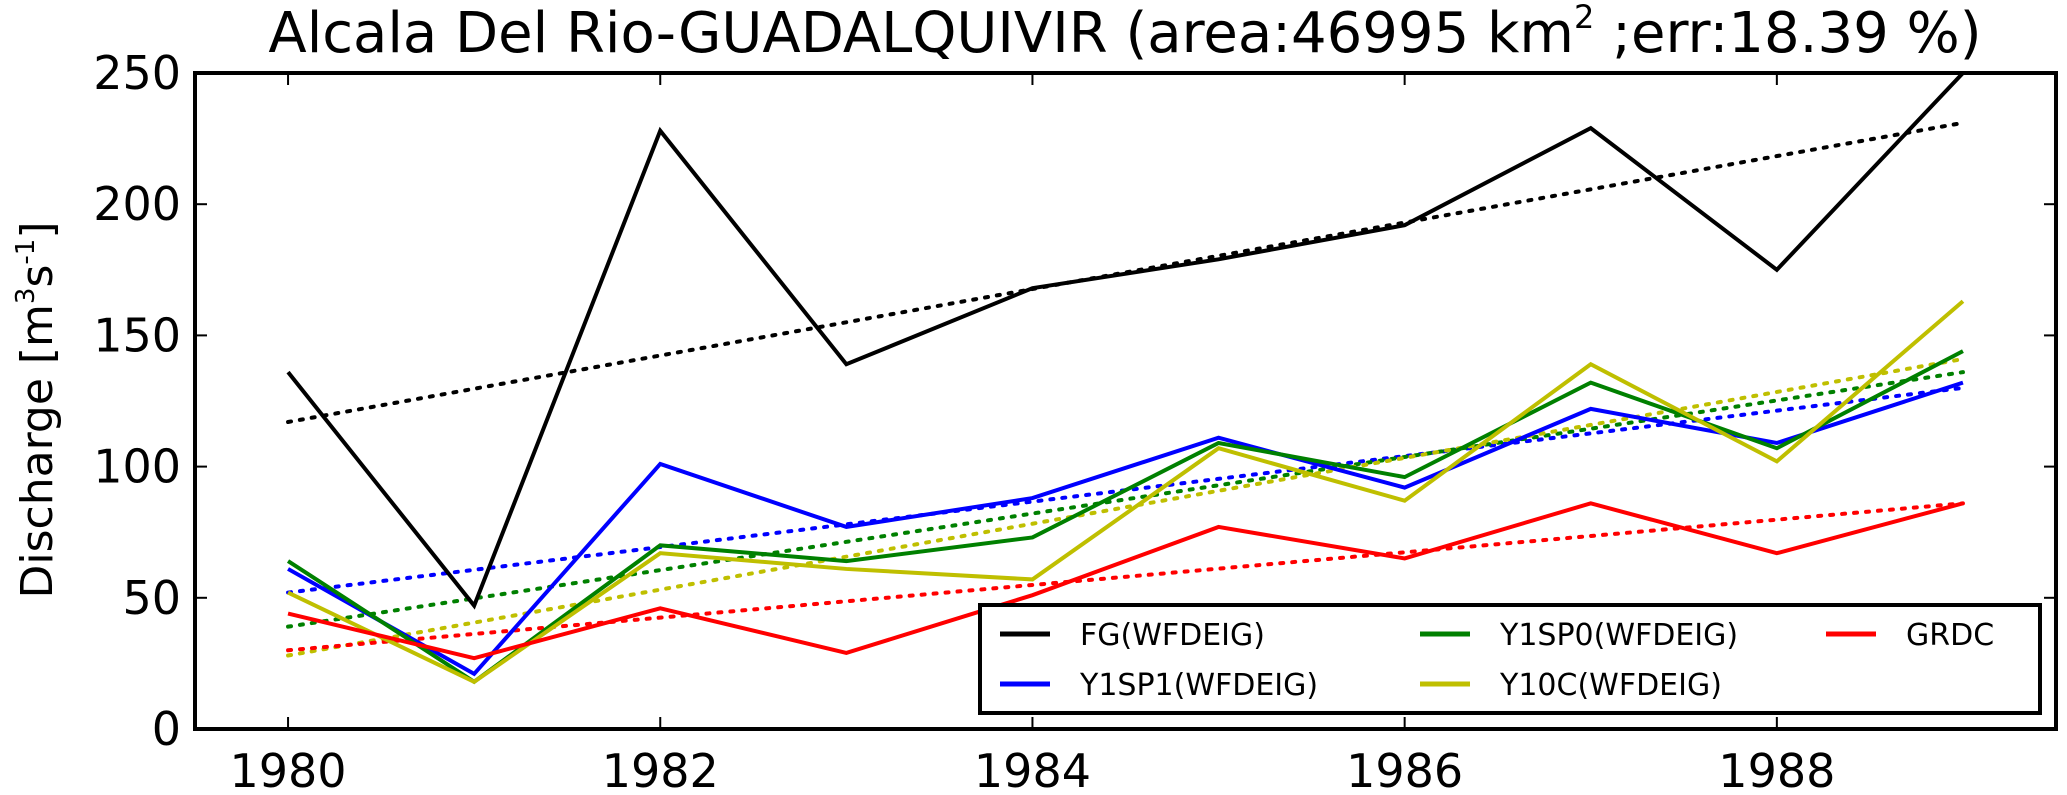  Describe the element at coordinates (1404, 769) in the screenshot. I see `x-tick-label: 1986` at that location.